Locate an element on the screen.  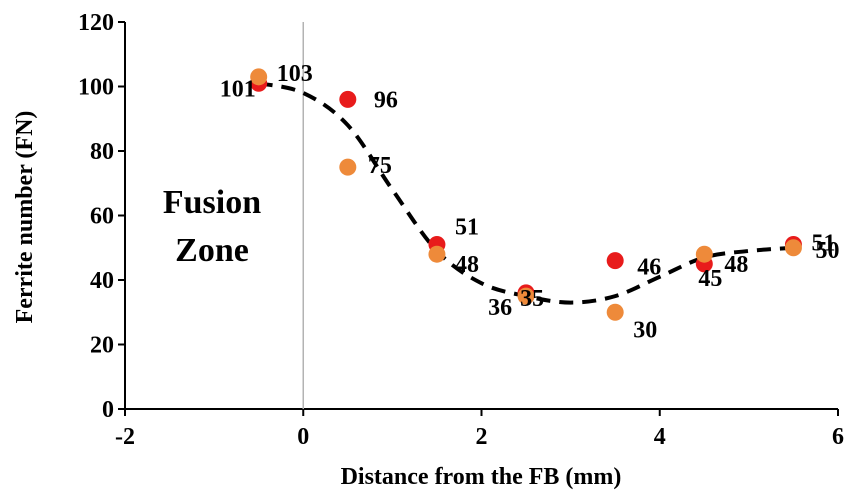
y-tick-label: 100 is located at coordinates (96, 88).